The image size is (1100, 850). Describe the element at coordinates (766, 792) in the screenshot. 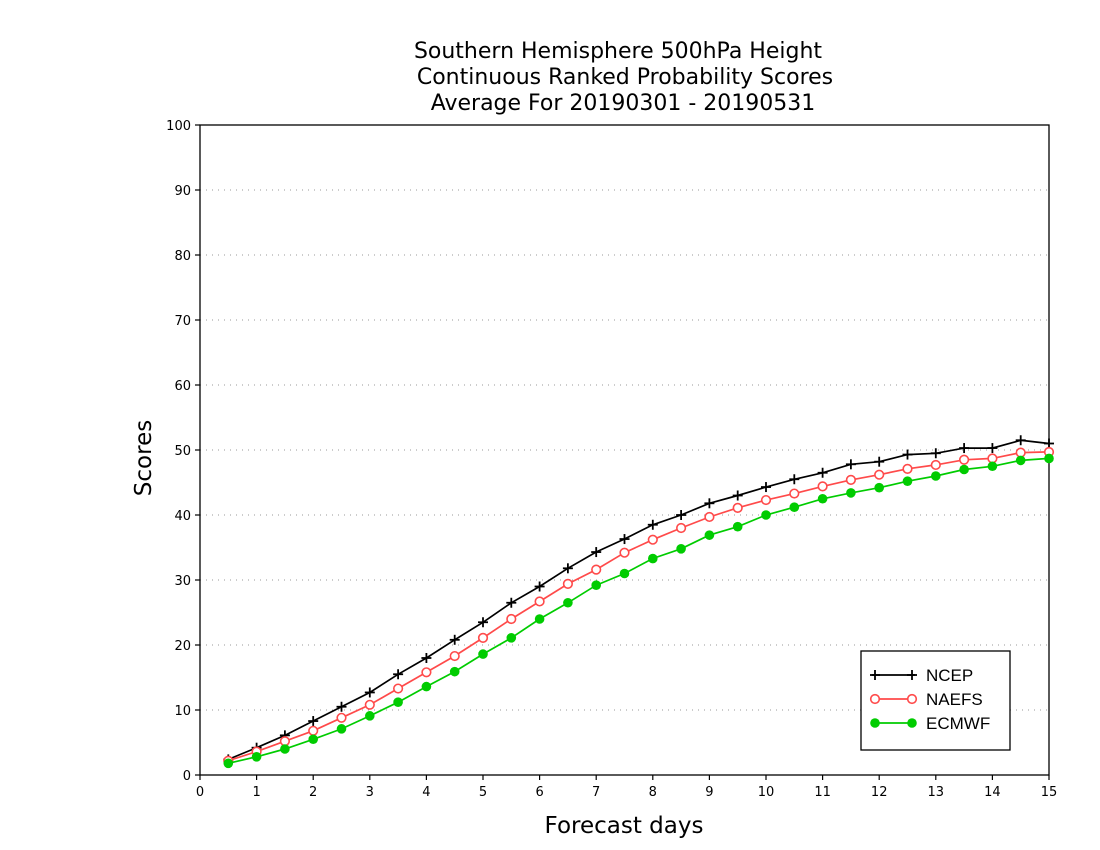

I see `x-tick-label-10: 10` at that location.